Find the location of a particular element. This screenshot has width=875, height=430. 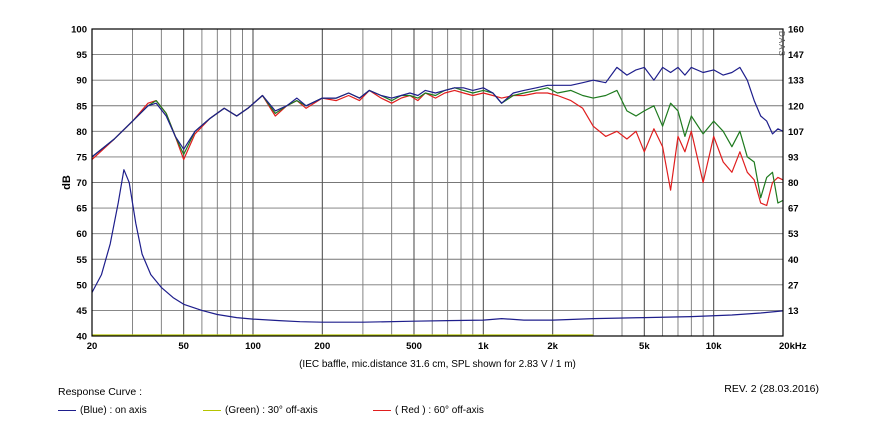

y-tick-label: 90 is located at coordinates (81, 81).